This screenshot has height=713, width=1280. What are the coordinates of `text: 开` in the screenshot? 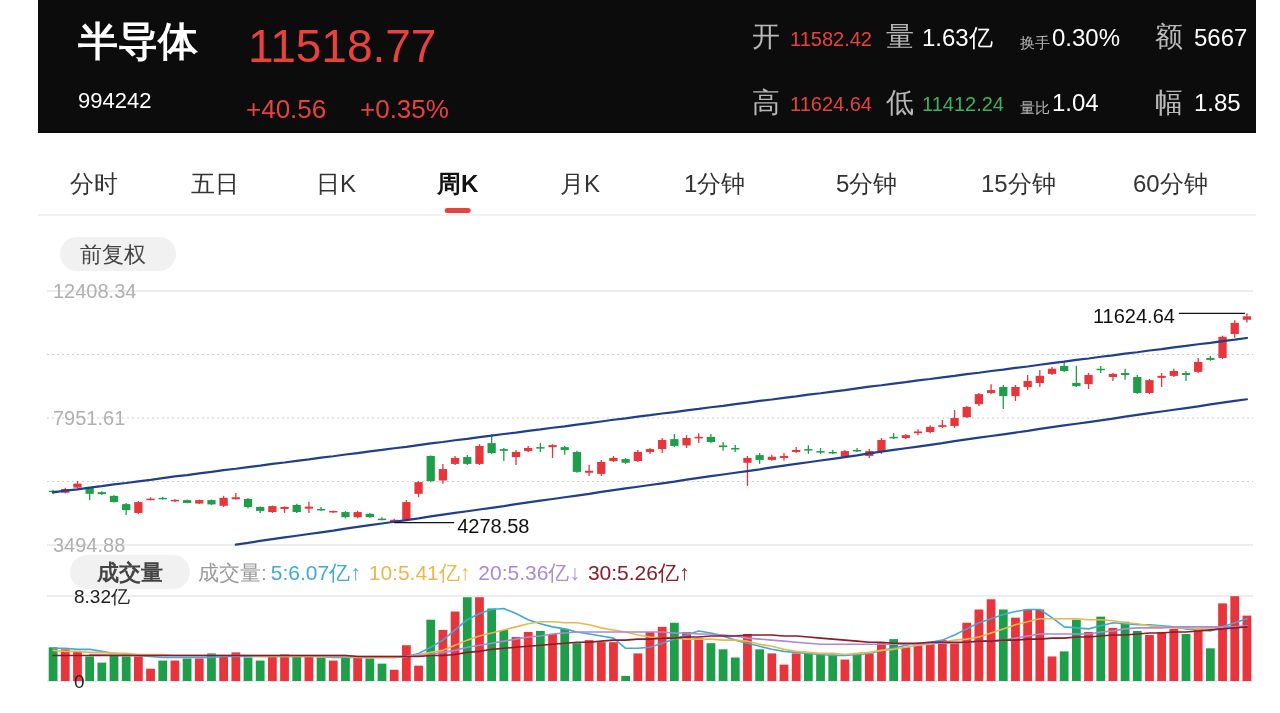 It's located at (766, 36).